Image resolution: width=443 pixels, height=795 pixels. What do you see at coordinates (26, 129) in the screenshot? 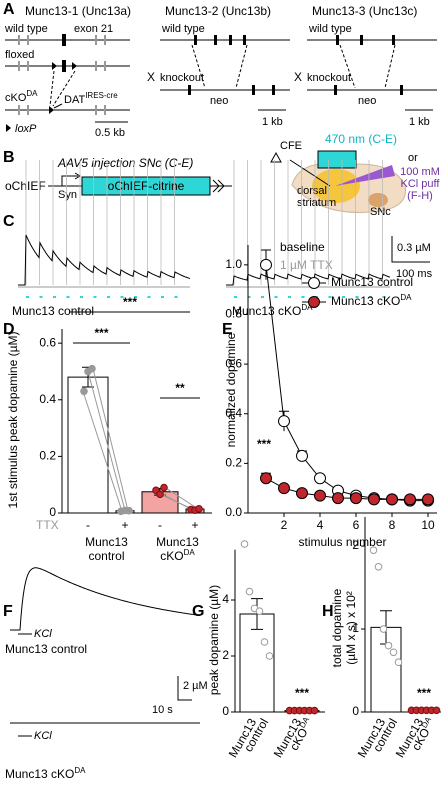
I see `loxp-label: loxP` at bounding box center [26, 129].